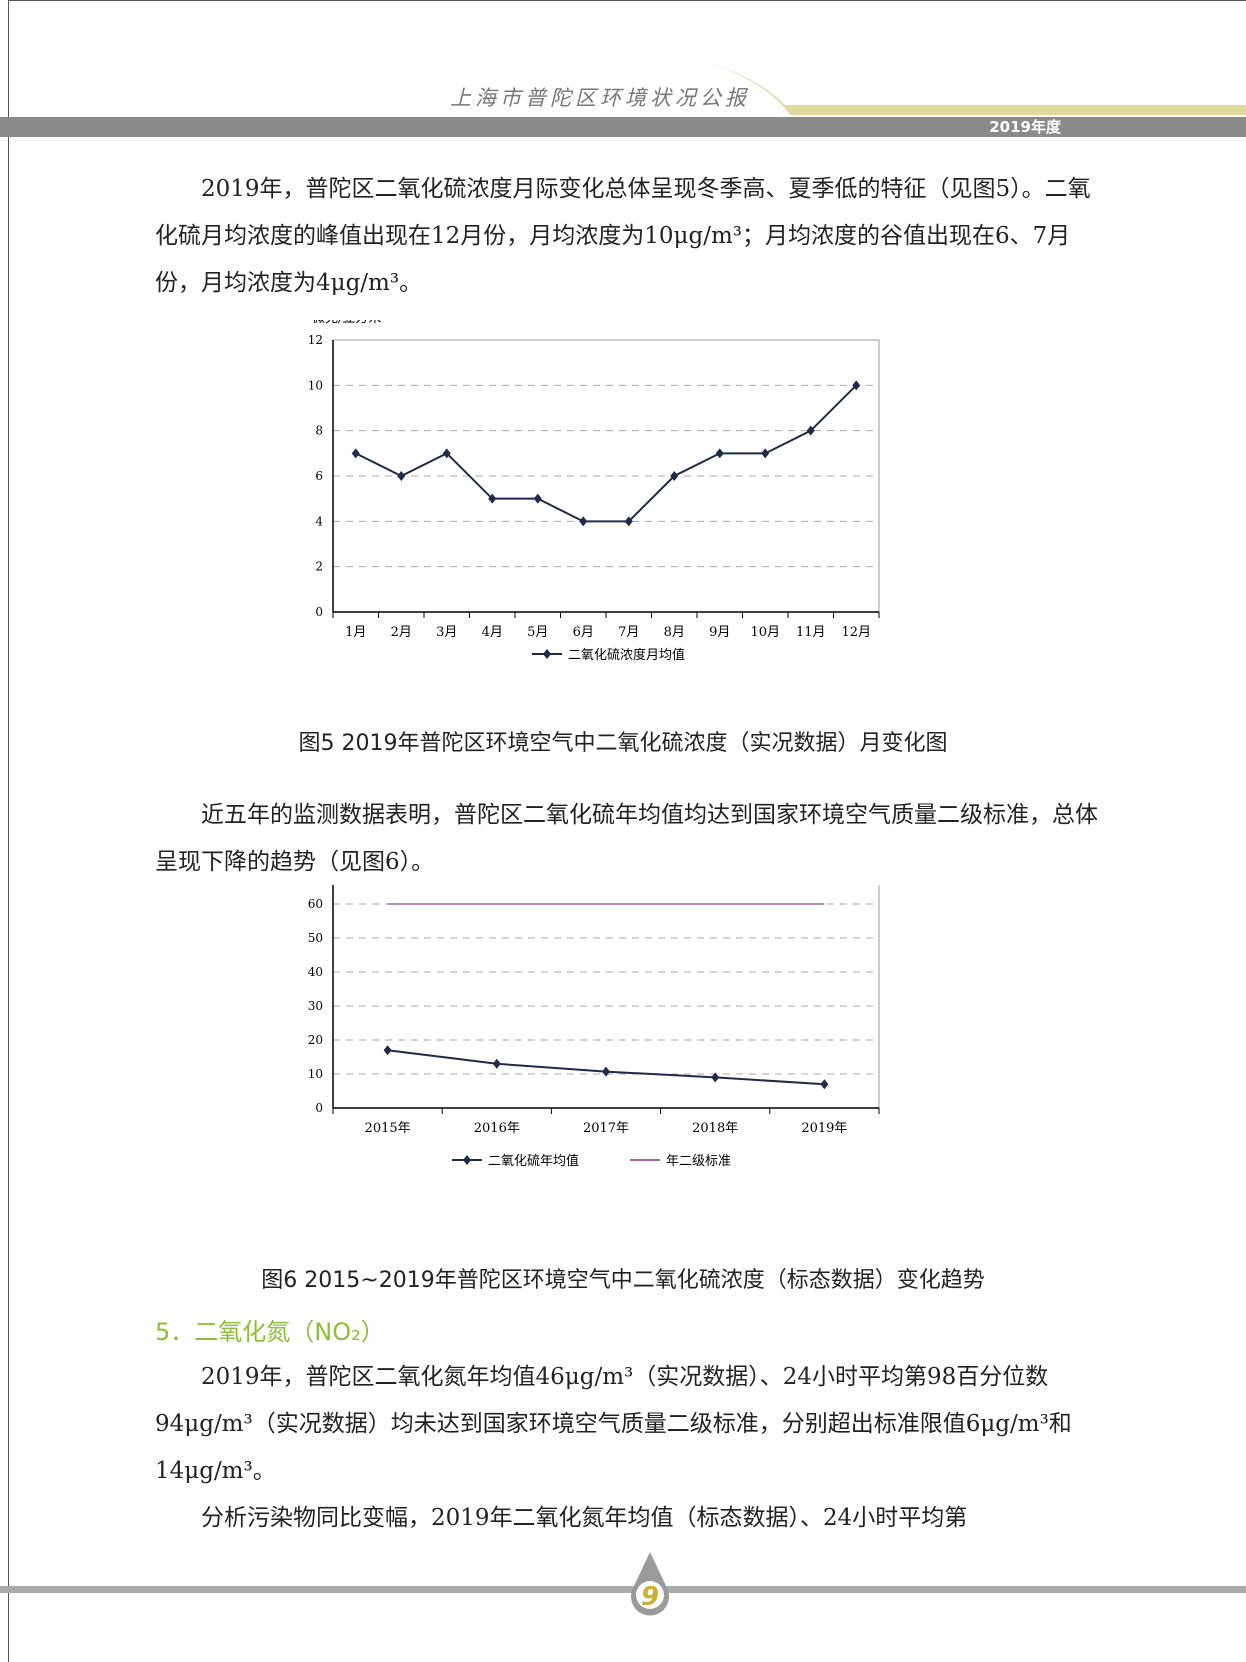 The image size is (1246, 1662). What do you see at coordinates (533, 1161) in the screenshot?
I see `legend-label: 二氧化硫年均值` at bounding box center [533, 1161].